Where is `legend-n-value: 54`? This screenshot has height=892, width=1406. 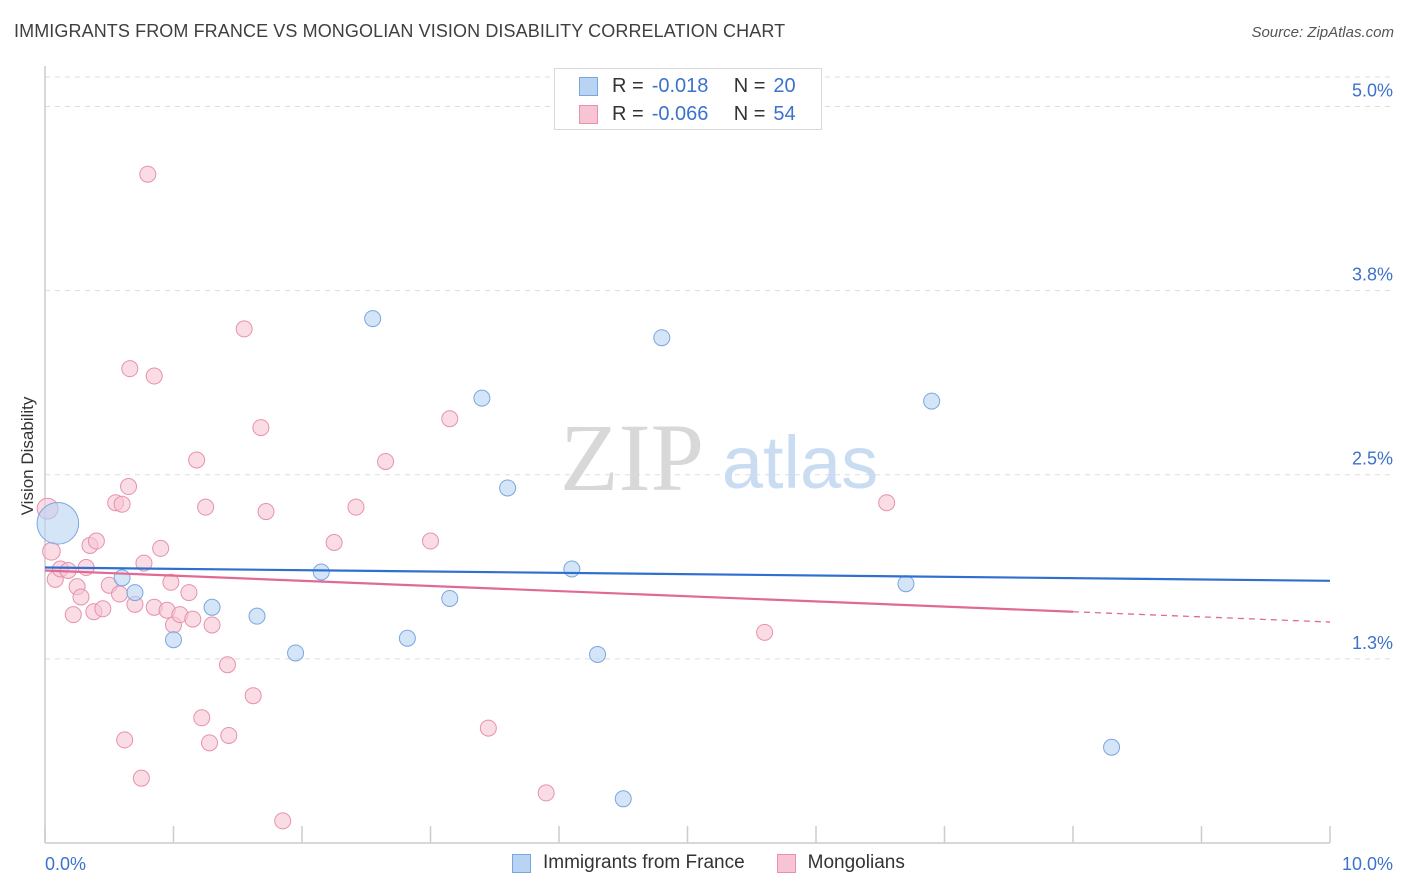 legend-n-value: 54 is located at coordinates (784, 113).